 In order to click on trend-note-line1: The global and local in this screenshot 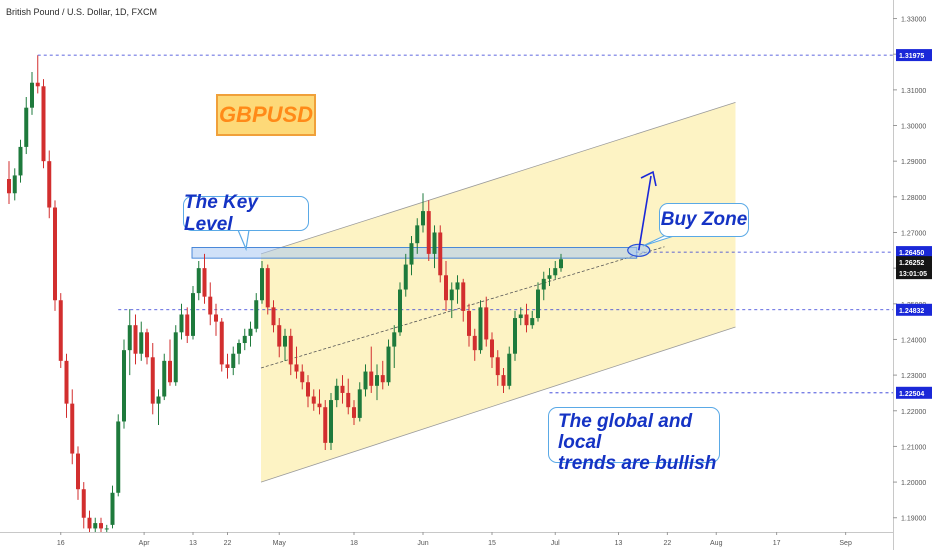, I will do `click(625, 432)`.